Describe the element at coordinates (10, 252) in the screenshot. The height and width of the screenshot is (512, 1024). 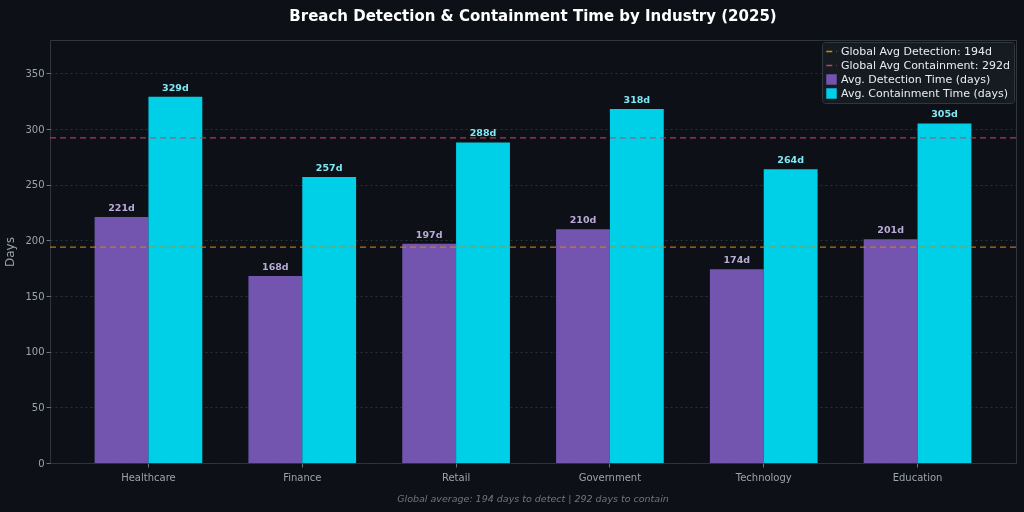
I see `y-axis-title: Days` at that location.